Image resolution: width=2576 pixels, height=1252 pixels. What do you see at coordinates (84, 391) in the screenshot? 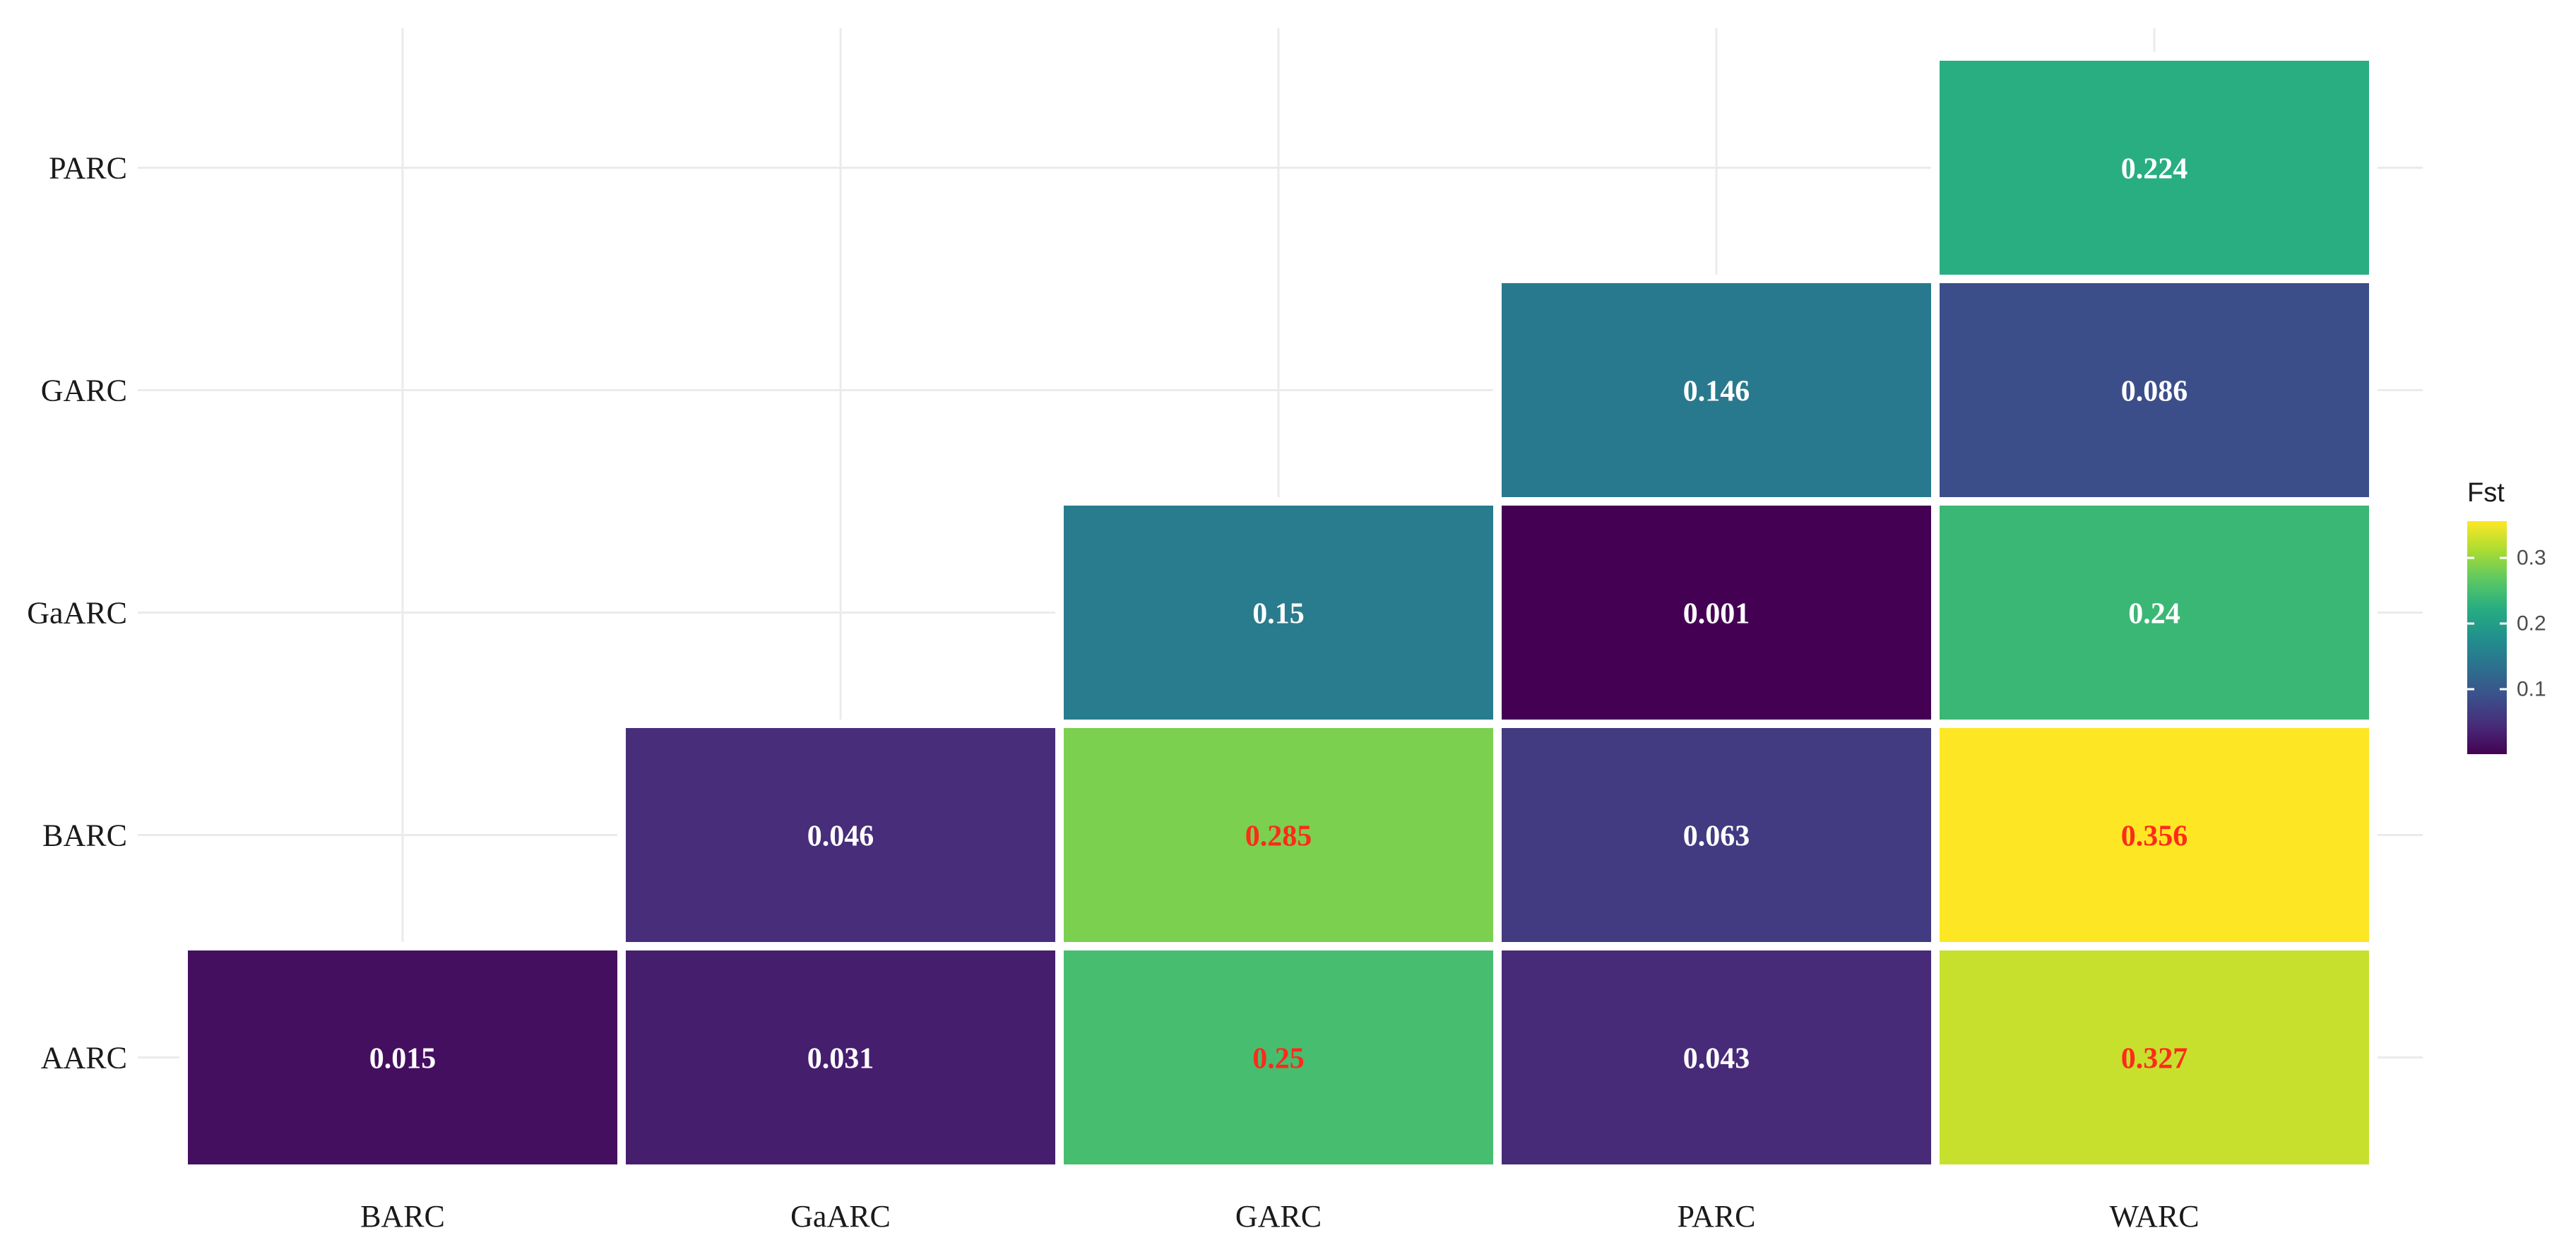
I see `y-tick-label-garc: GARC` at bounding box center [84, 391].